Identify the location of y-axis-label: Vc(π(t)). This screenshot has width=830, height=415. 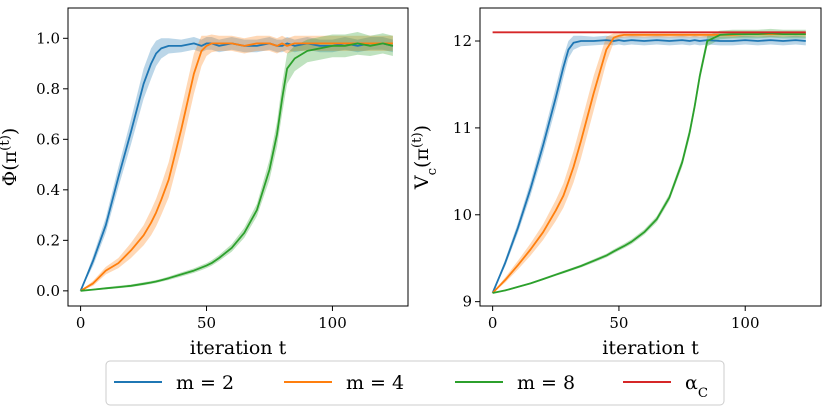
(425, 157).